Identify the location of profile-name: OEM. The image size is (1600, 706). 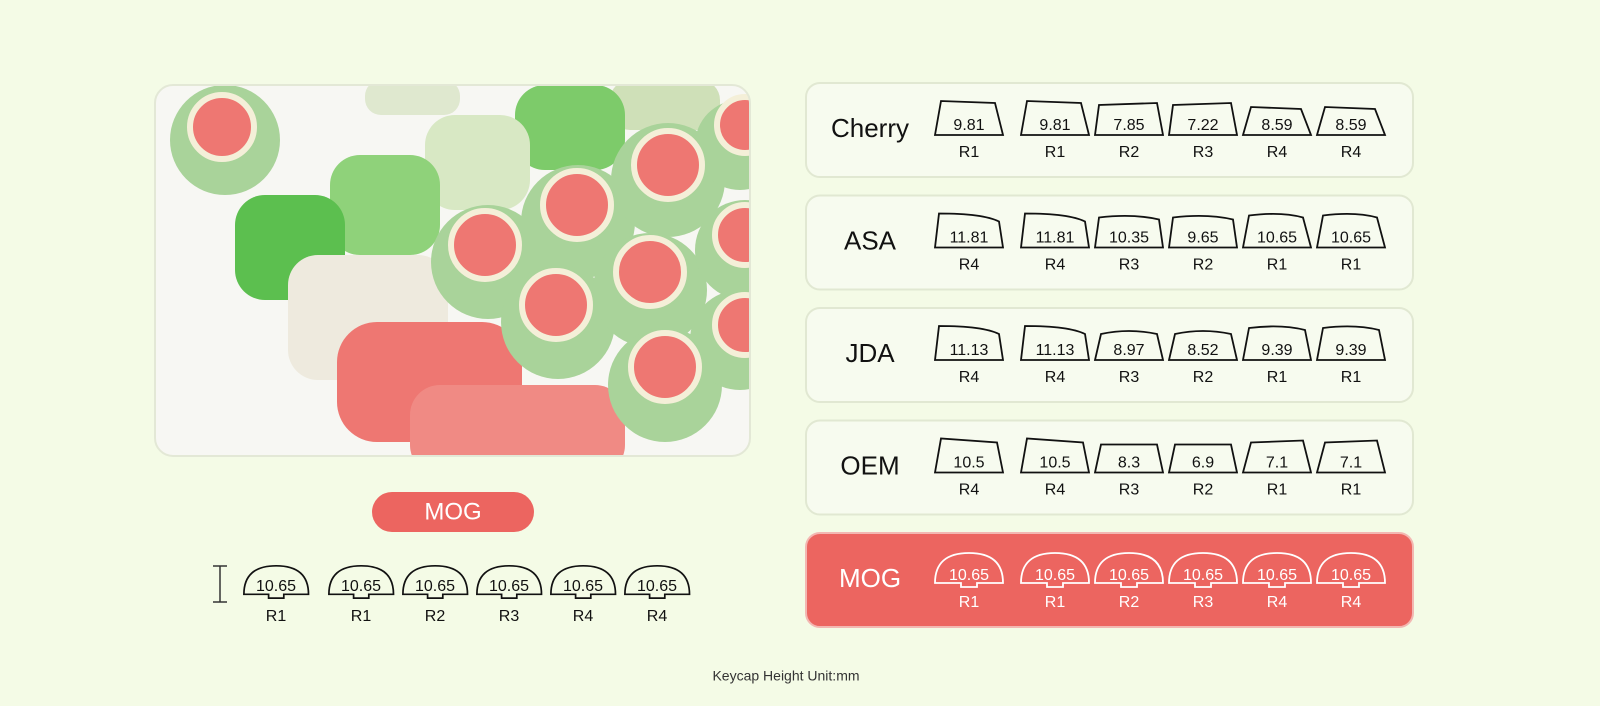
(869, 465).